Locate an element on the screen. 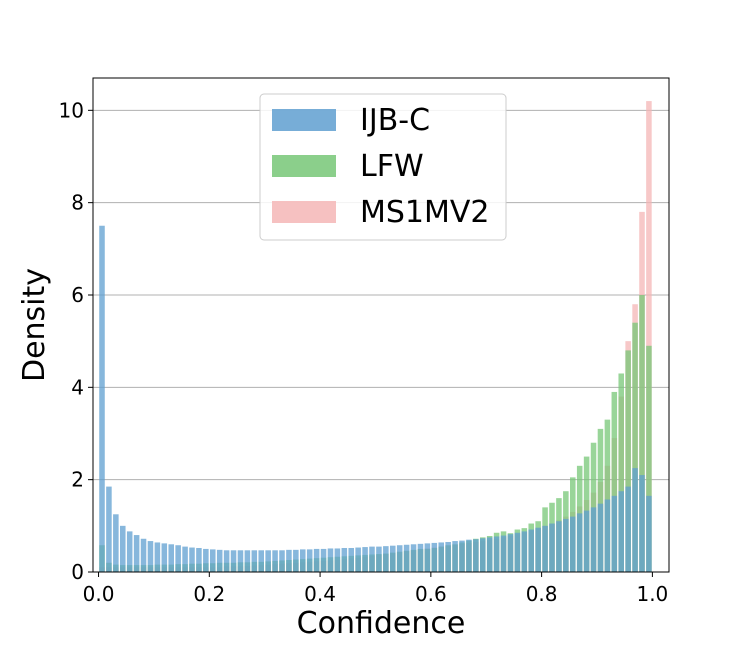 This screenshot has width=747, height=654. x-tick-label: 1.0 is located at coordinates (652, 594).